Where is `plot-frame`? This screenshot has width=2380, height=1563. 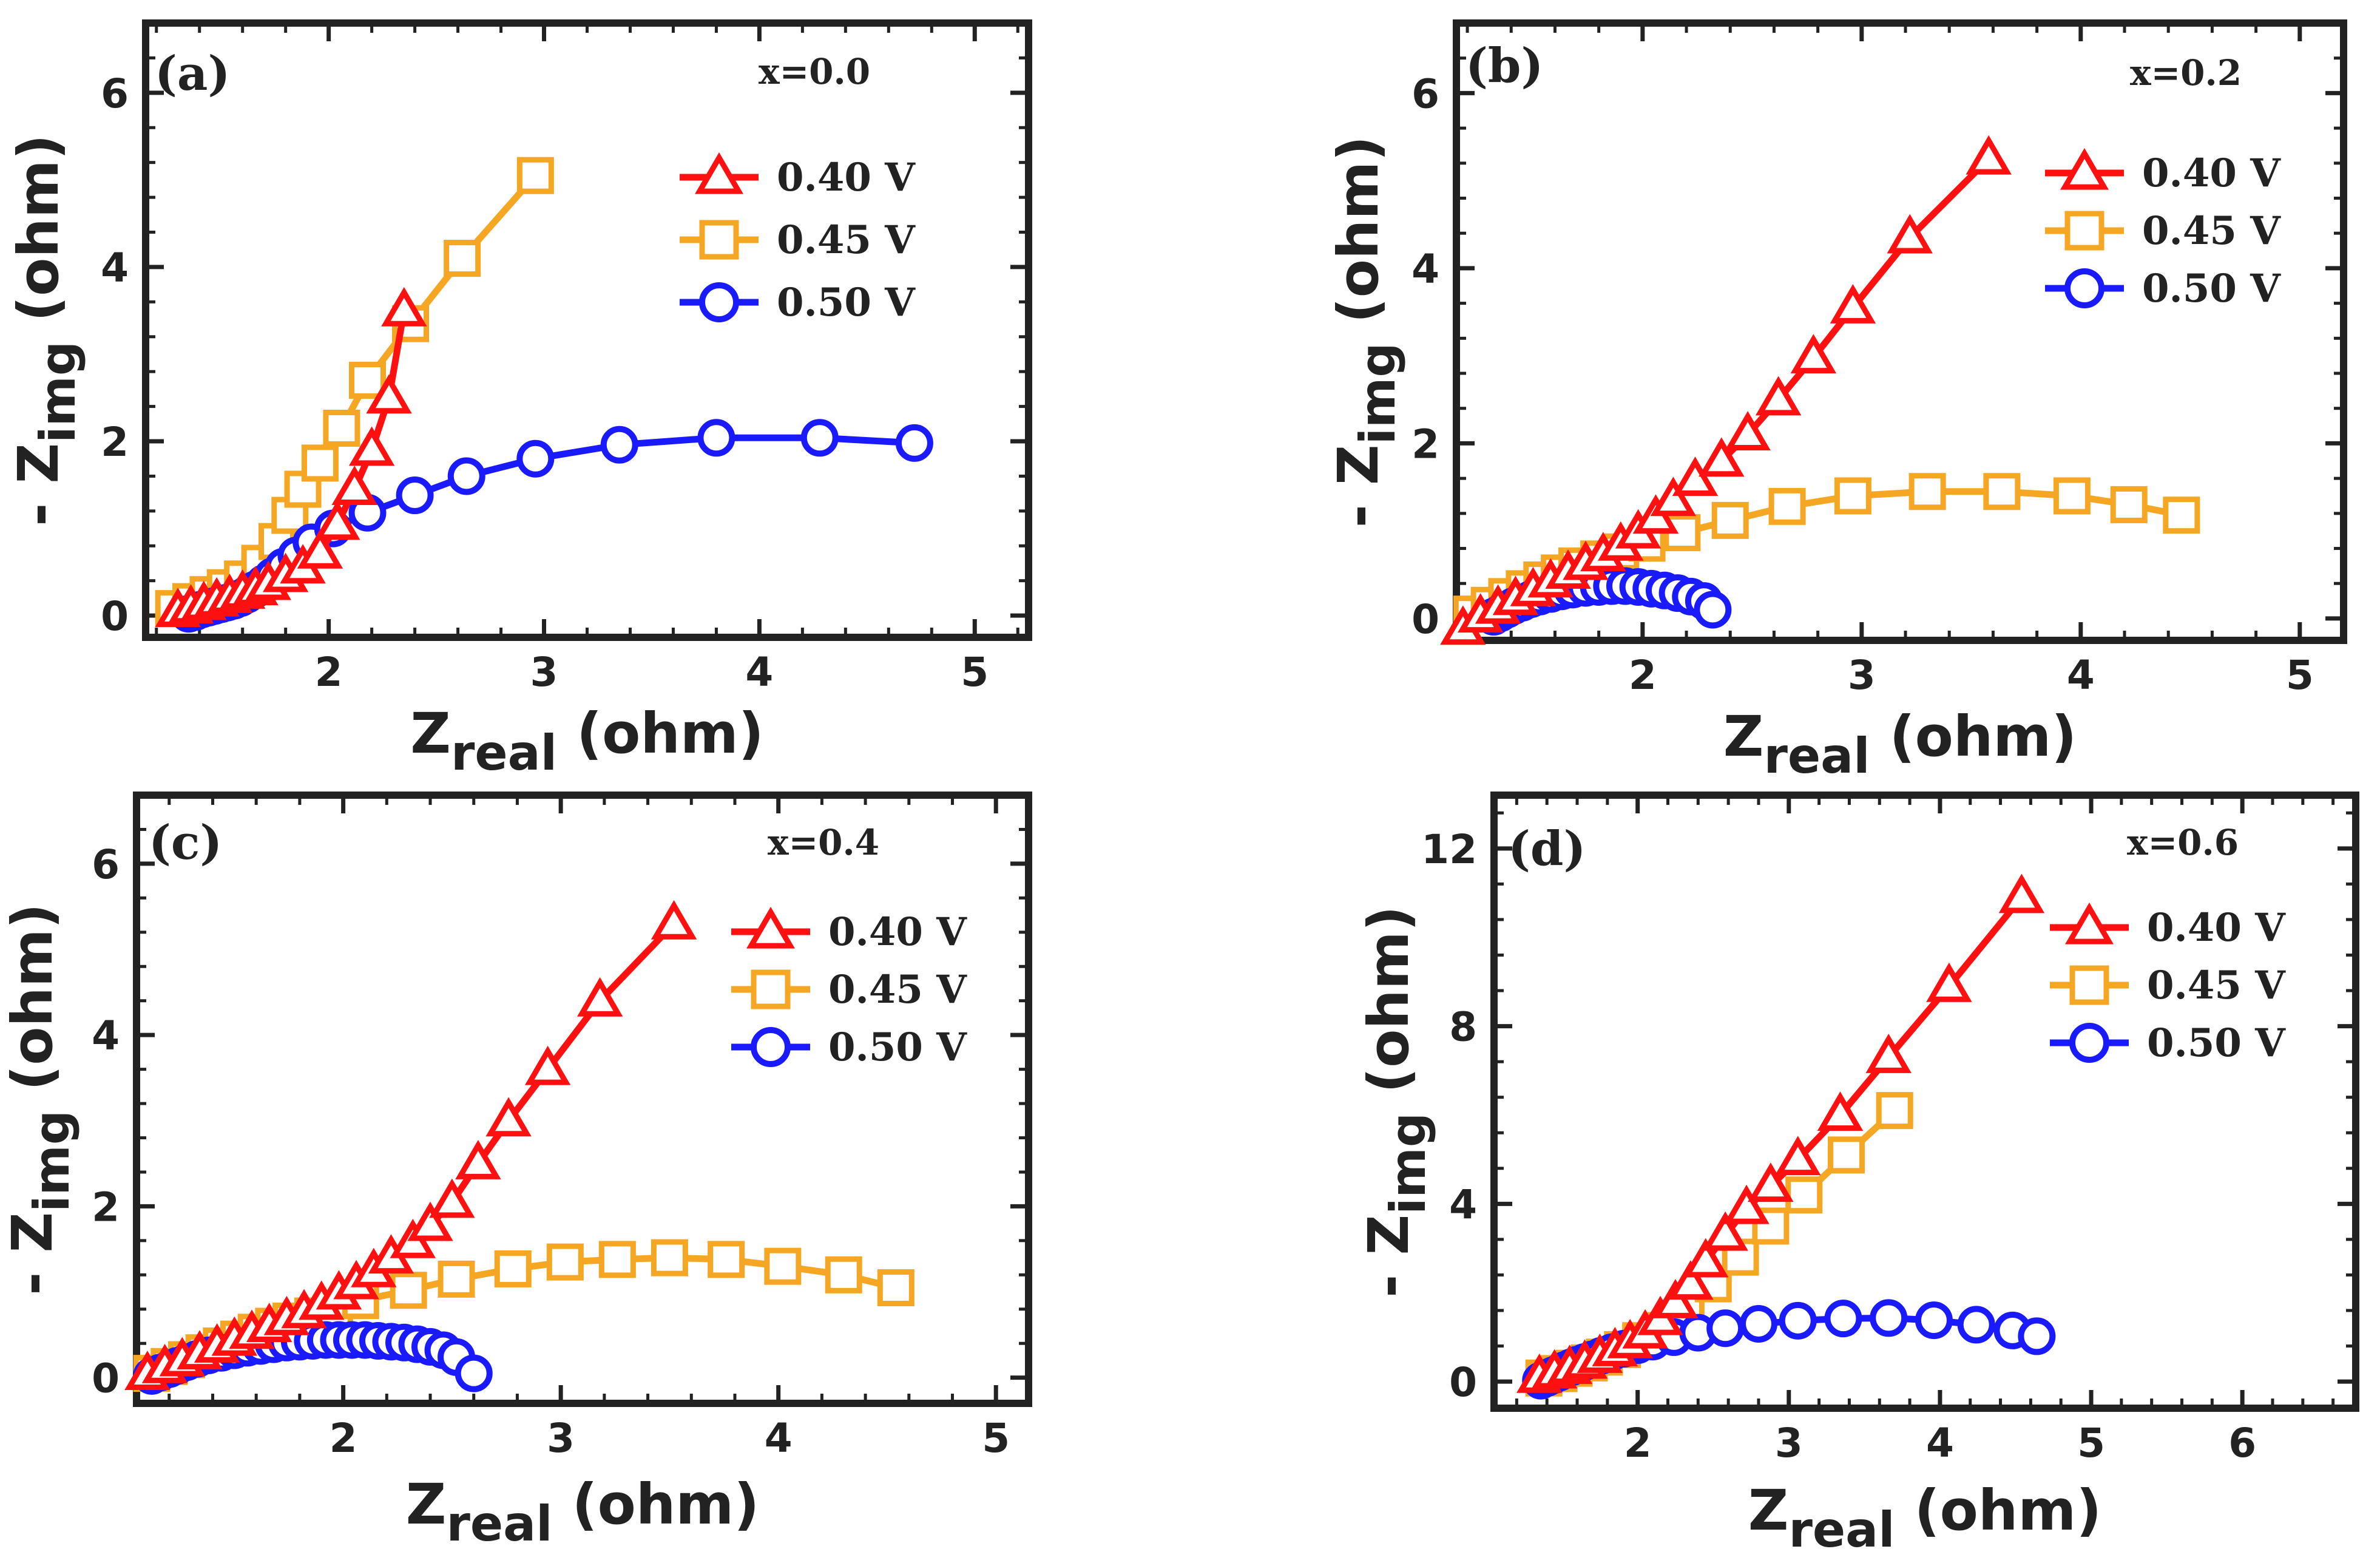
plot-frame is located at coordinates (582, 1099).